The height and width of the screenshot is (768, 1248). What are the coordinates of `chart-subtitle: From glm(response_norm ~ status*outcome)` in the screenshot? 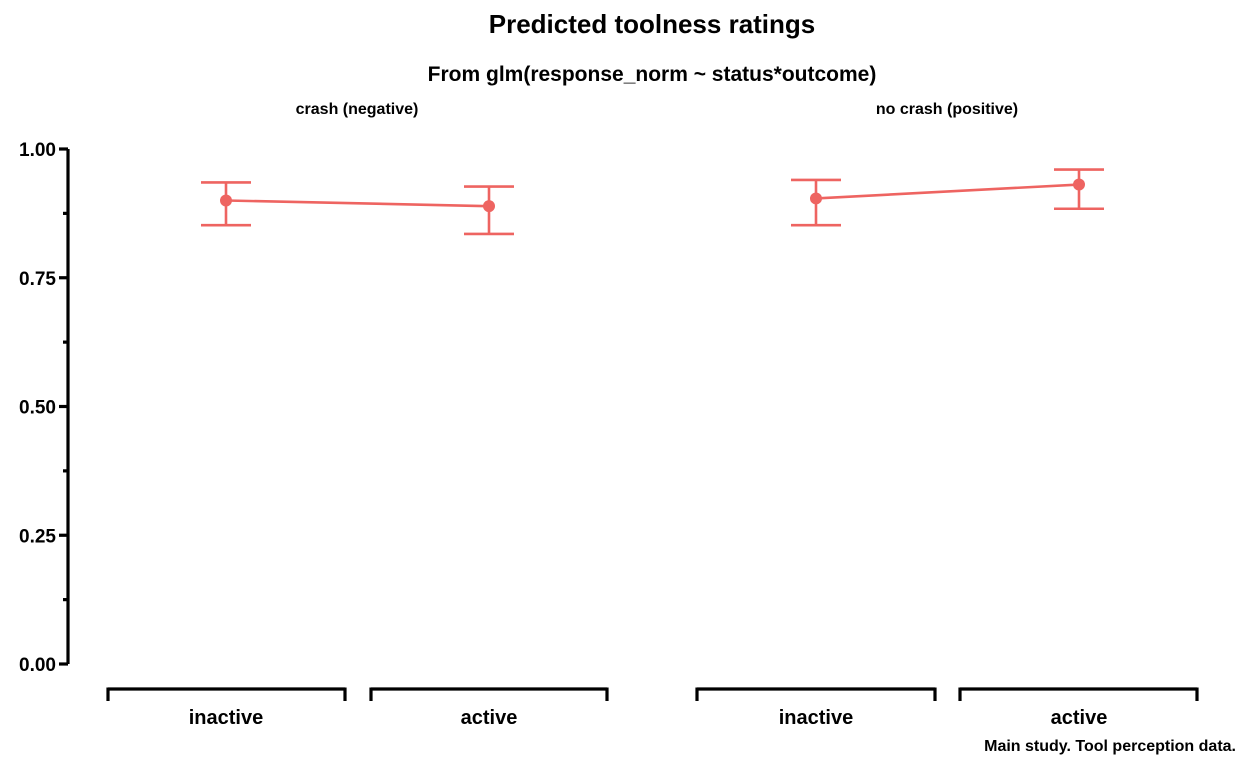 It's located at (652, 74).